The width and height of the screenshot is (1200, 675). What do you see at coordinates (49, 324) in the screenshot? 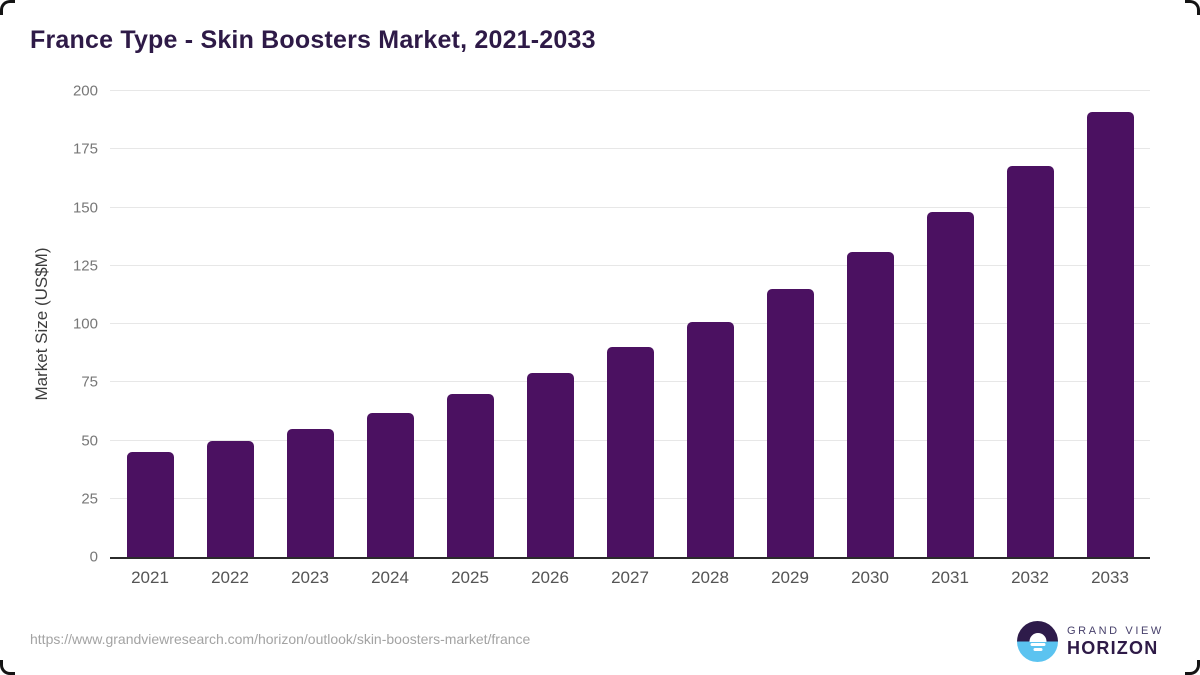
I see `y-axis-ticks: 0 25 50 75 100 125 150 175 200` at bounding box center [49, 324].